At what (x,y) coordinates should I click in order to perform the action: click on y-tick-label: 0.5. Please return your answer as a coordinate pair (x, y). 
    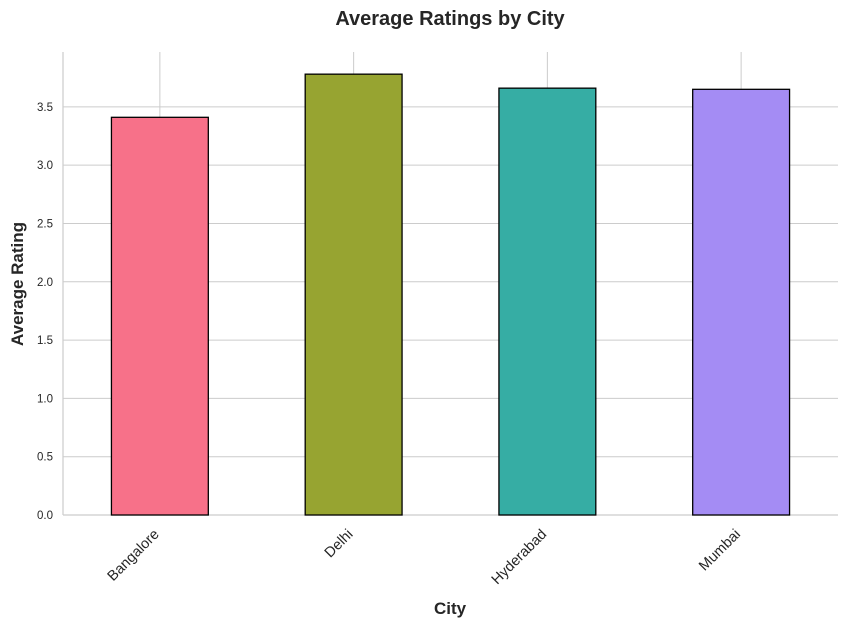
    Looking at the image, I should click on (45, 458).